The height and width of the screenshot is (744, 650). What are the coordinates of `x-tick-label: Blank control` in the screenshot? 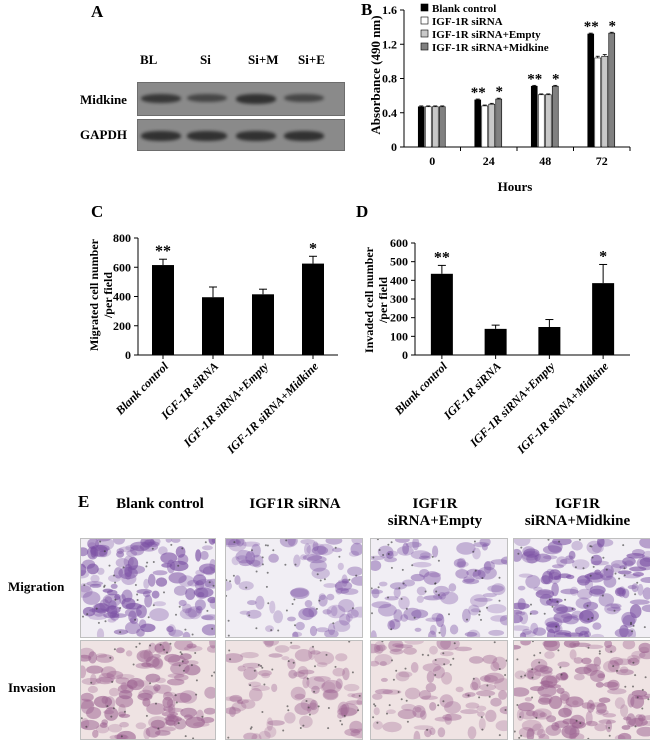 It's located at (420, 388).